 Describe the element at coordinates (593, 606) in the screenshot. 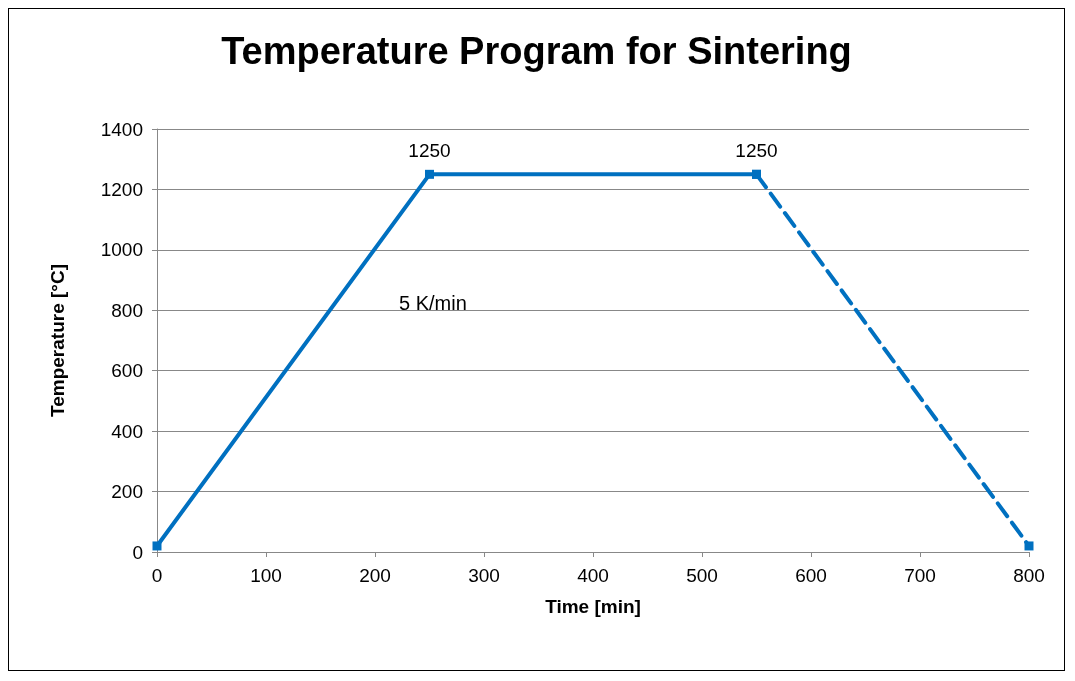

I see `x-axis-title: Time [min]` at that location.